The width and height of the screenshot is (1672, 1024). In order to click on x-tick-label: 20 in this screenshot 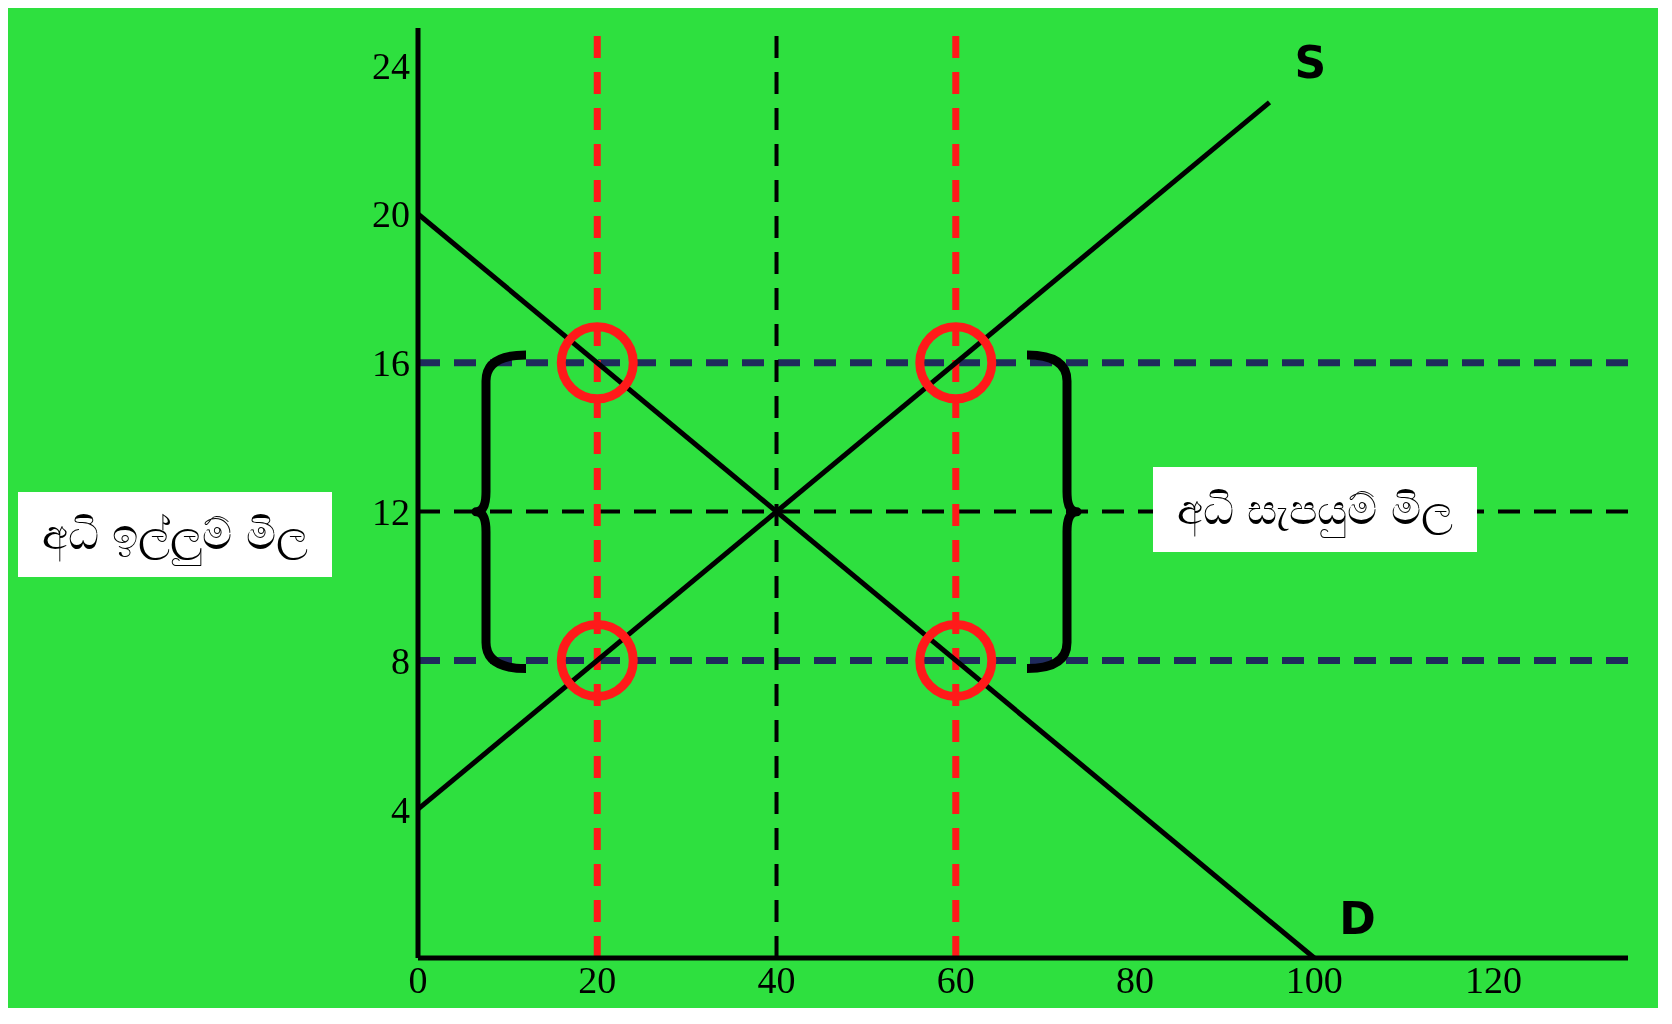, I will do `click(597, 979)`.